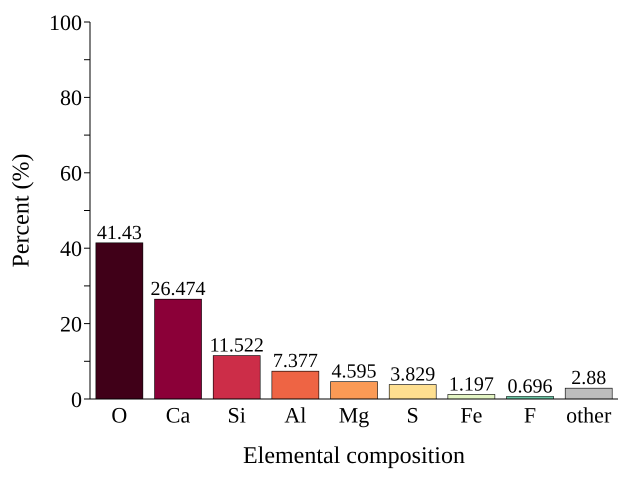 This screenshot has width=628, height=487. What do you see at coordinates (589, 415) in the screenshot?
I see `x-tick-label: other` at bounding box center [589, 415].